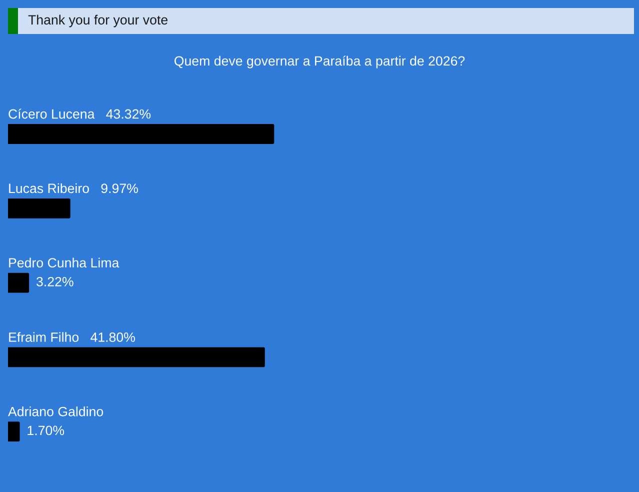 This screenshot has height=492, width=639. Describe the element at coordinates (44, 337) in the screenshot. I see `y-tick-label: Efraim Filho` at that location.